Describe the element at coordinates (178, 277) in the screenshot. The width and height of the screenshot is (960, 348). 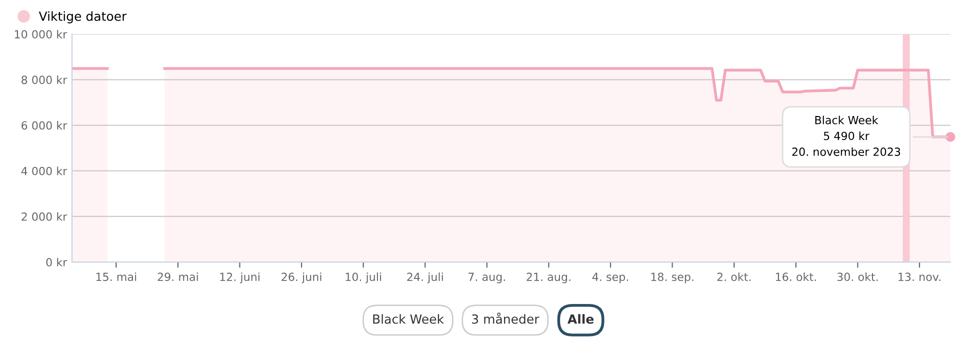
I see `x-tick-label: 29. mai` at that location.